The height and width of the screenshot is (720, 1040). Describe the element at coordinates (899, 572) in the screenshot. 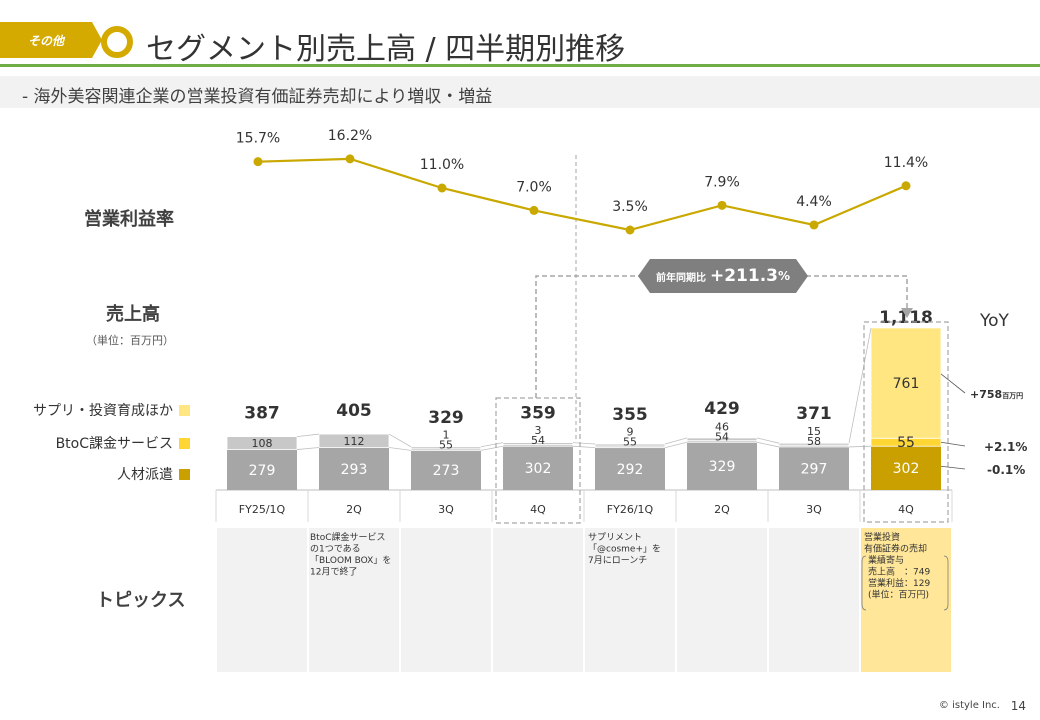

I see `topic-text-line: 売上高 ：749` at that location.